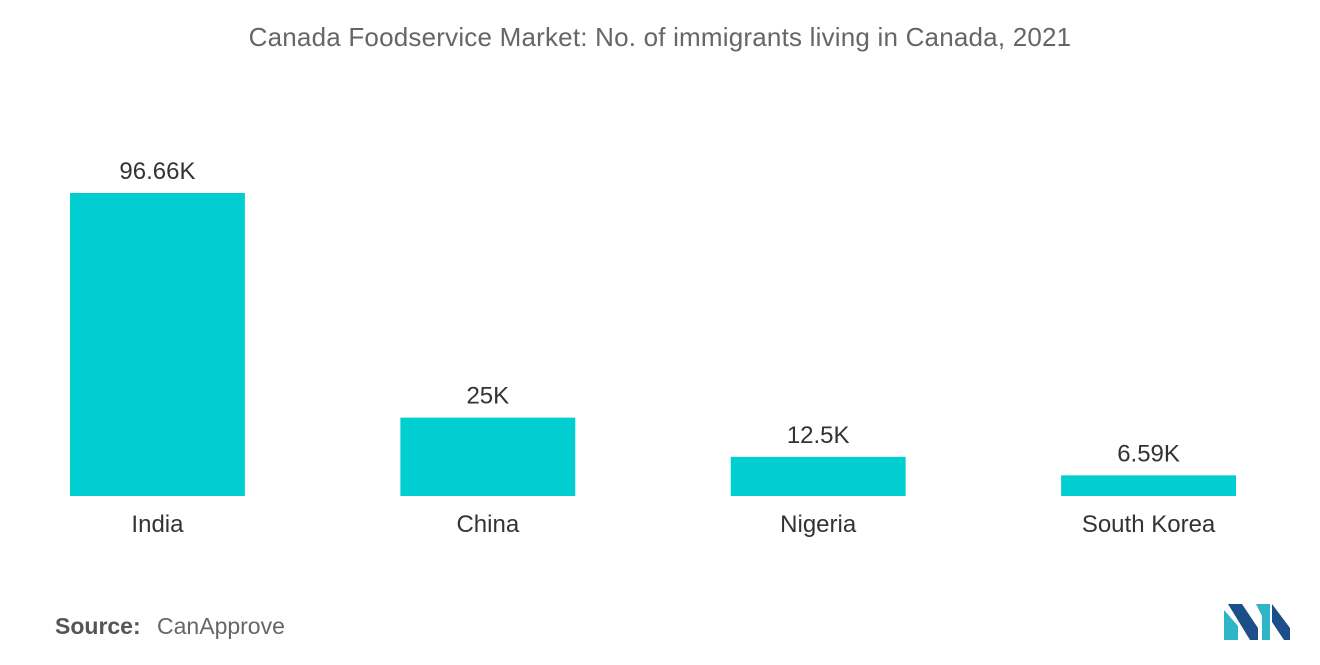 The height and width of the screenshot is (665, 1320). Describe the element at coordinates (221, 626) in the screenshot. I see `source-value: CanApprove` at that location.